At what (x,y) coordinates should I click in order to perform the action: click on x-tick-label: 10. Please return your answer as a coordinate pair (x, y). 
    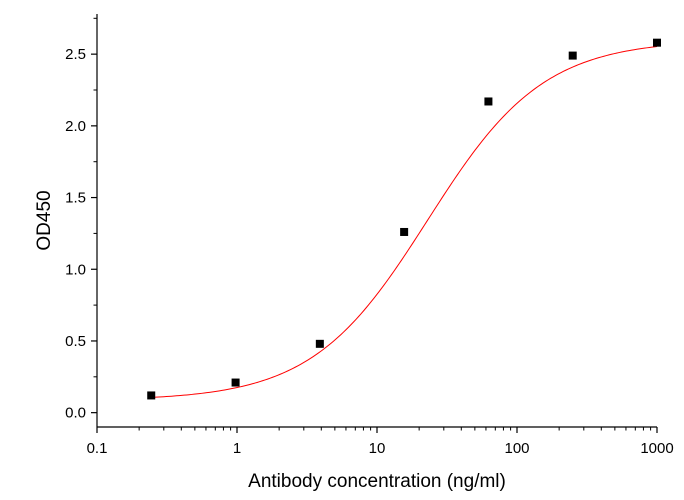
    Looking at the image, I should click on (377, 448).